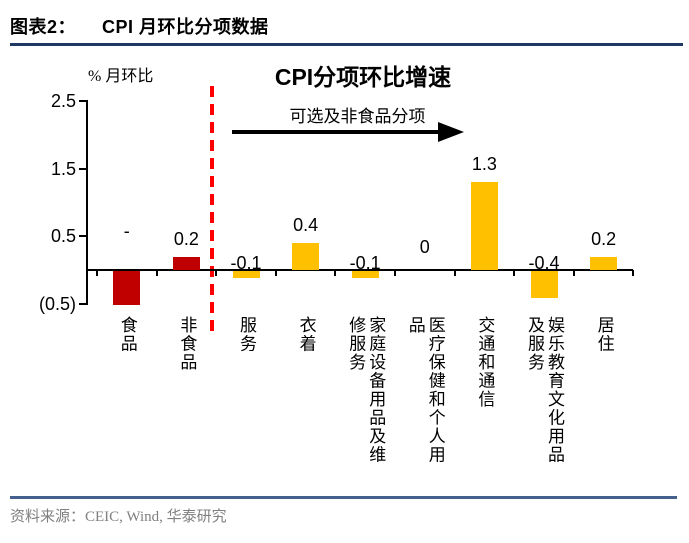  Describe the element at coordinates (121, 76) in the screenshot. I see `y-axis-unit-label: % 月环比` at that location.